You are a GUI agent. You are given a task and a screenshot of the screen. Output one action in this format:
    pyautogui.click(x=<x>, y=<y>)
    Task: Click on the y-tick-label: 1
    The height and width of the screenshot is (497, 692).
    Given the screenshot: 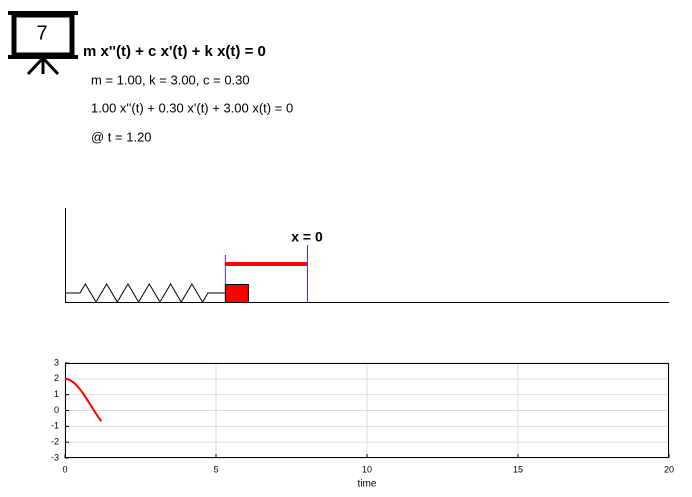 What is the action you would take?
    pyautogui.click(x=56, y=394)
    